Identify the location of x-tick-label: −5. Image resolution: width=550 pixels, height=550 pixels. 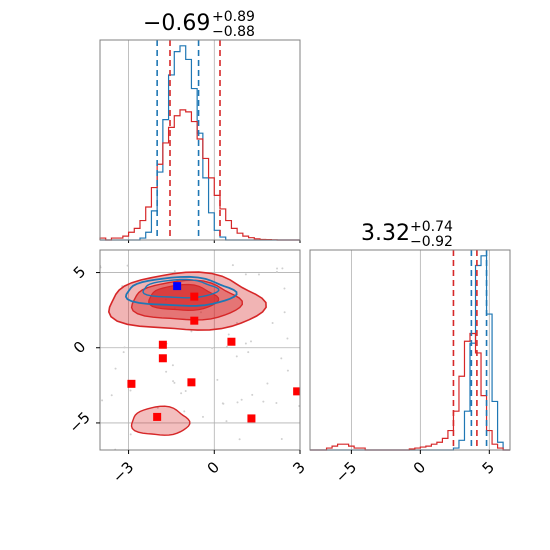
(346, 472).